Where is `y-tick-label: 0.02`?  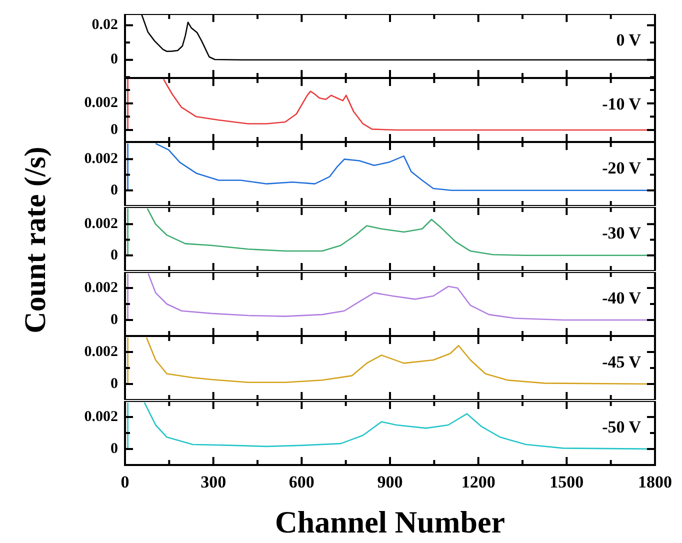 y-tick-label: 0.02 is located at coordinates (105, 25).